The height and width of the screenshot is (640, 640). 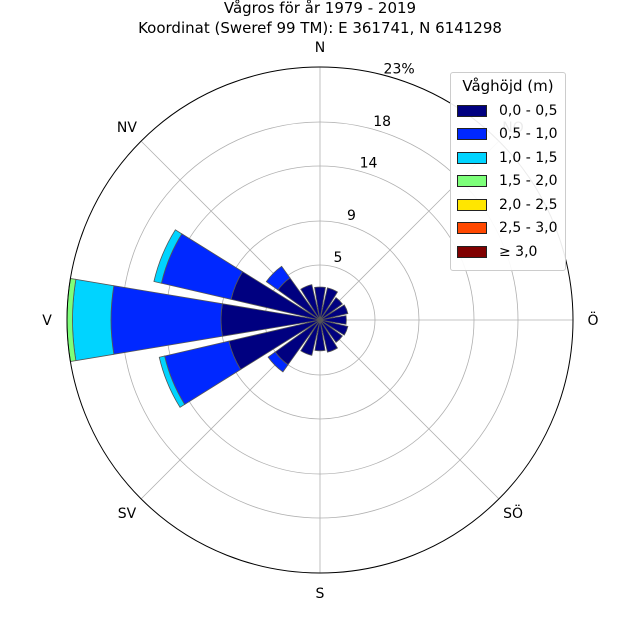 What do you see at coordinates (528, 181) in the screenshot?
I see `legend-label: 1,5 - 2,0` at bounding box center [528, 181].